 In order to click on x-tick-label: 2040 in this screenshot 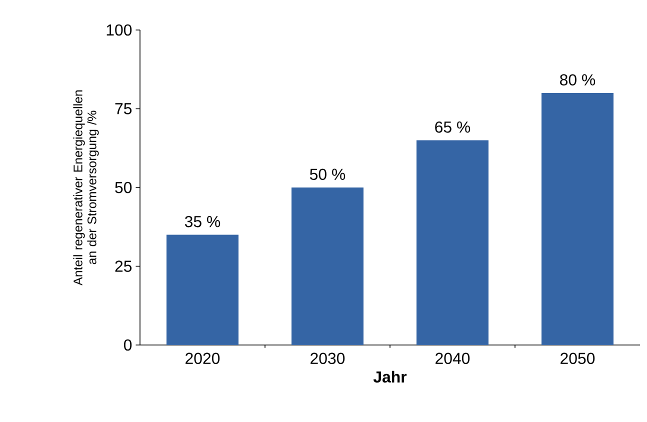, I will do `click(453, 358)`.